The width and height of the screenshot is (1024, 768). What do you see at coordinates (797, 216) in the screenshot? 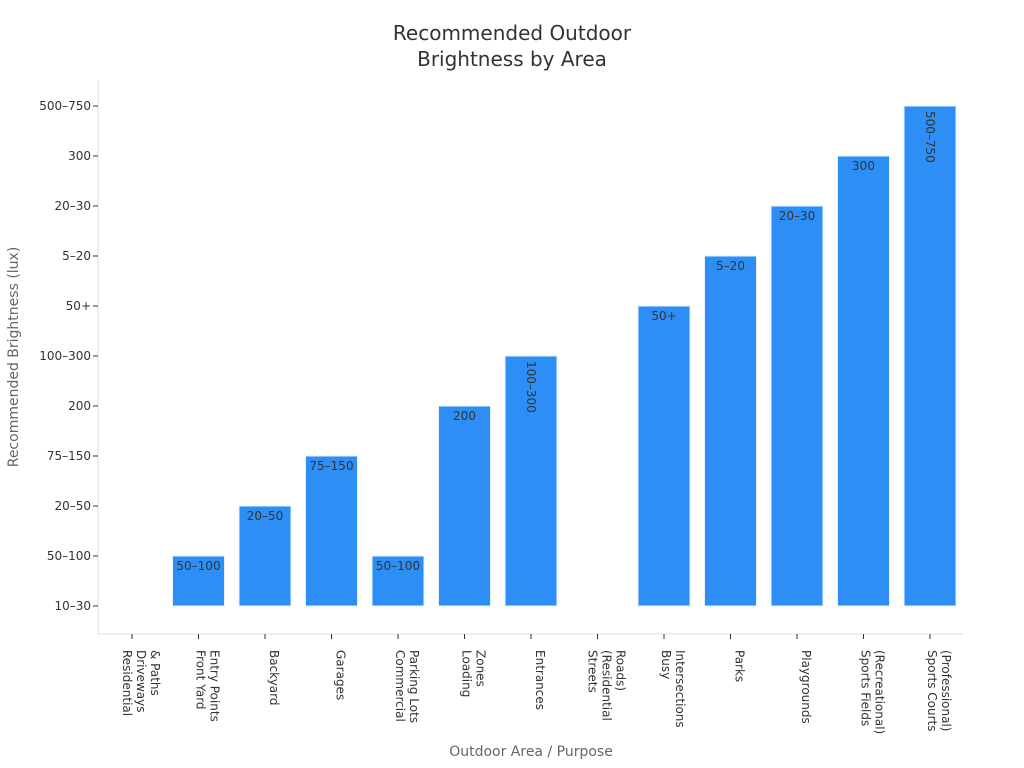
I see `data-label: 20–30` at bounding box center [797, 216].